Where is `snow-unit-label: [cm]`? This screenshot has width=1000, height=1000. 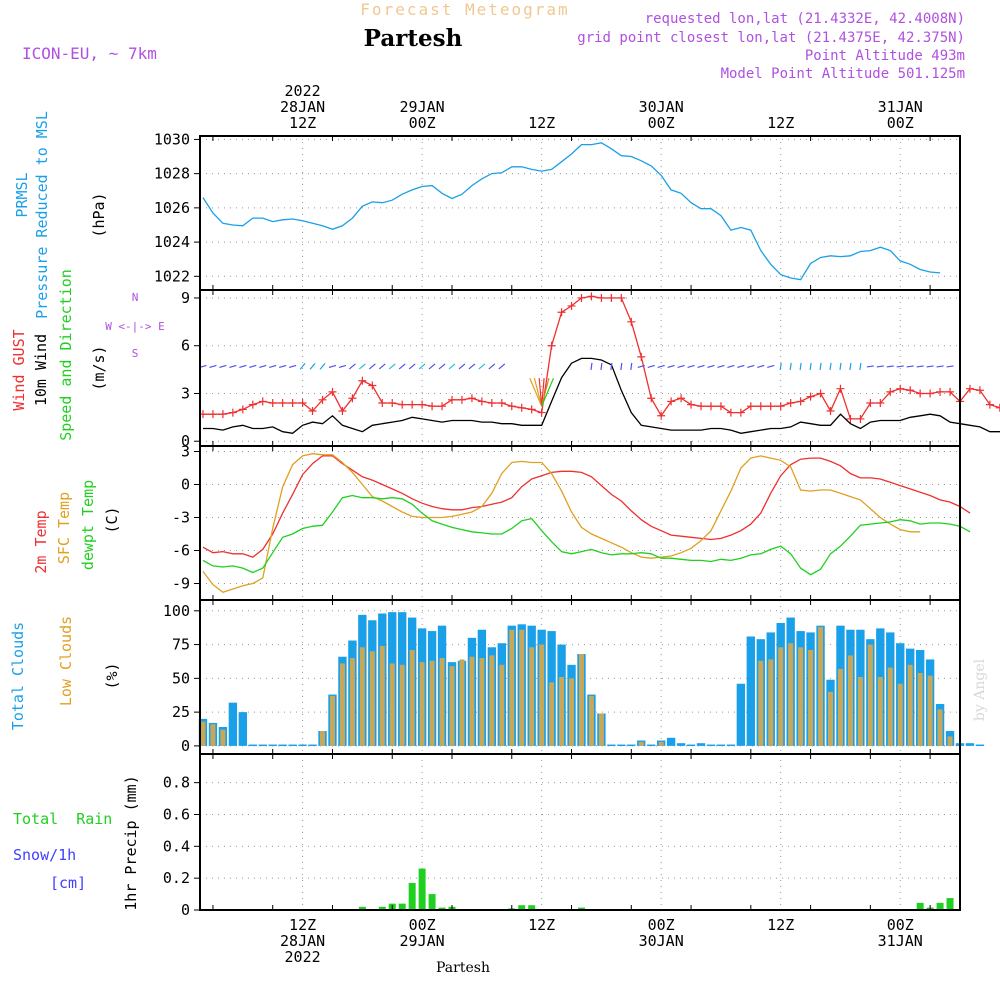
snow-unit-label: [cm] is located at coordinates (68, 883).